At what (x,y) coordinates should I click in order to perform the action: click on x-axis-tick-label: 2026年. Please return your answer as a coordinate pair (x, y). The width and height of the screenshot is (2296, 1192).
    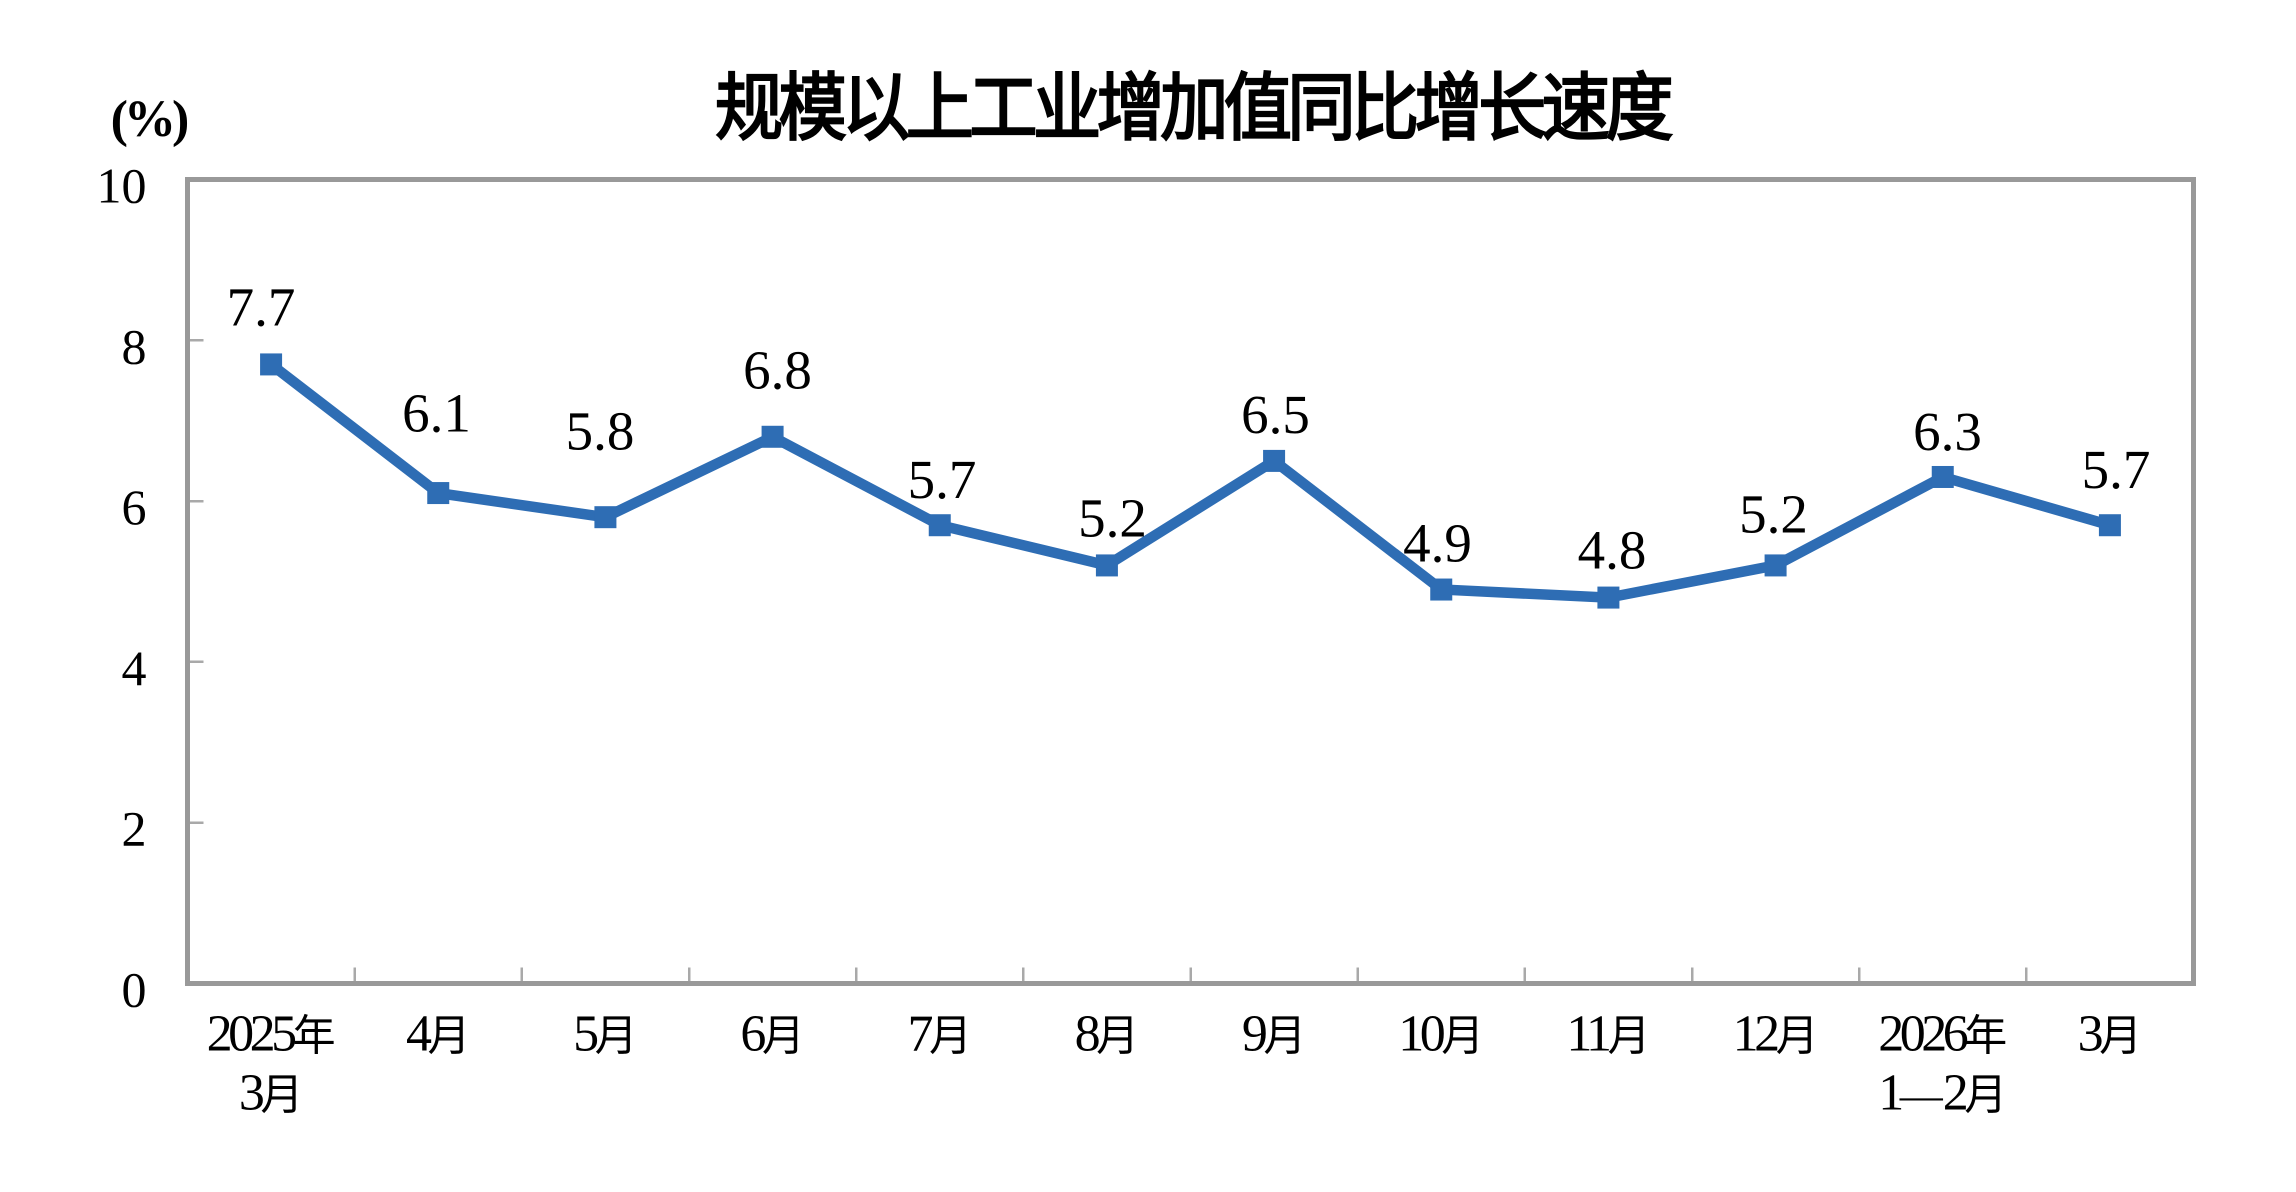
    Looking at the image, I should click on (1942, 1034).